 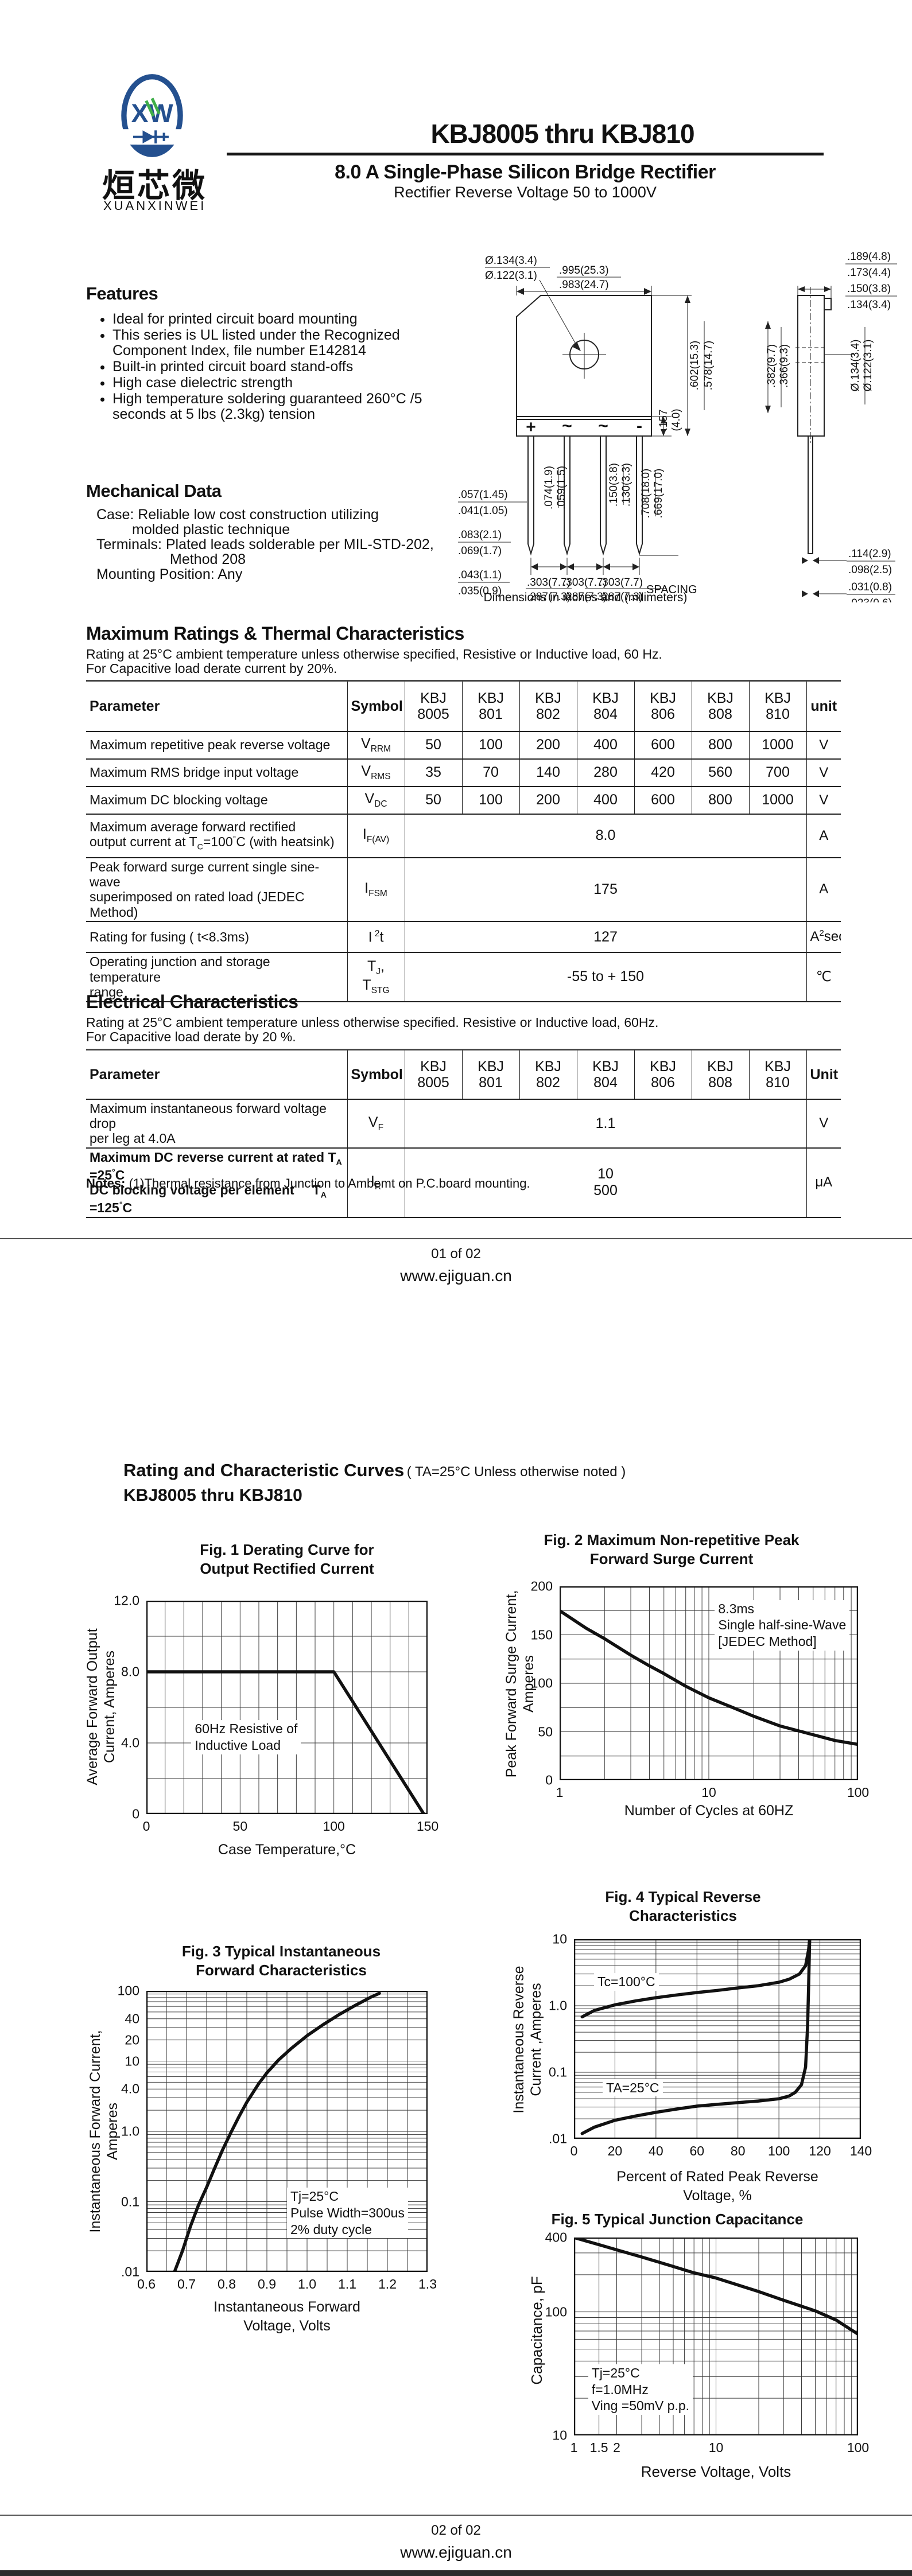 I want to click on dim-label: .157, so click(x=664, y=420).